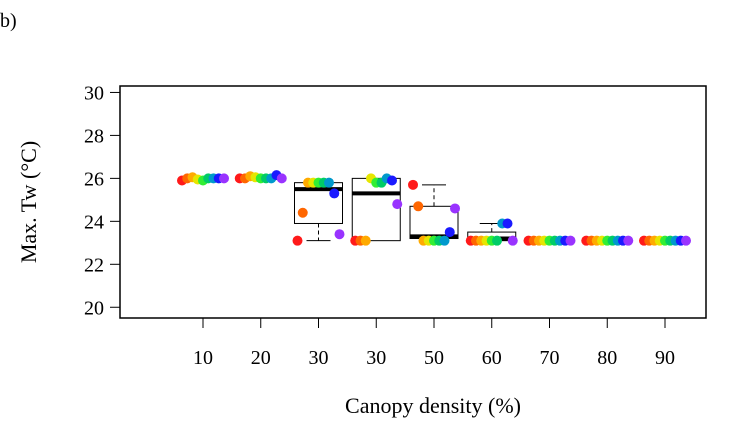  What do you see at coordinates (550, 358) in the screenshot?
I see `x-tick-label: 70` at bounding box center [550, 358].